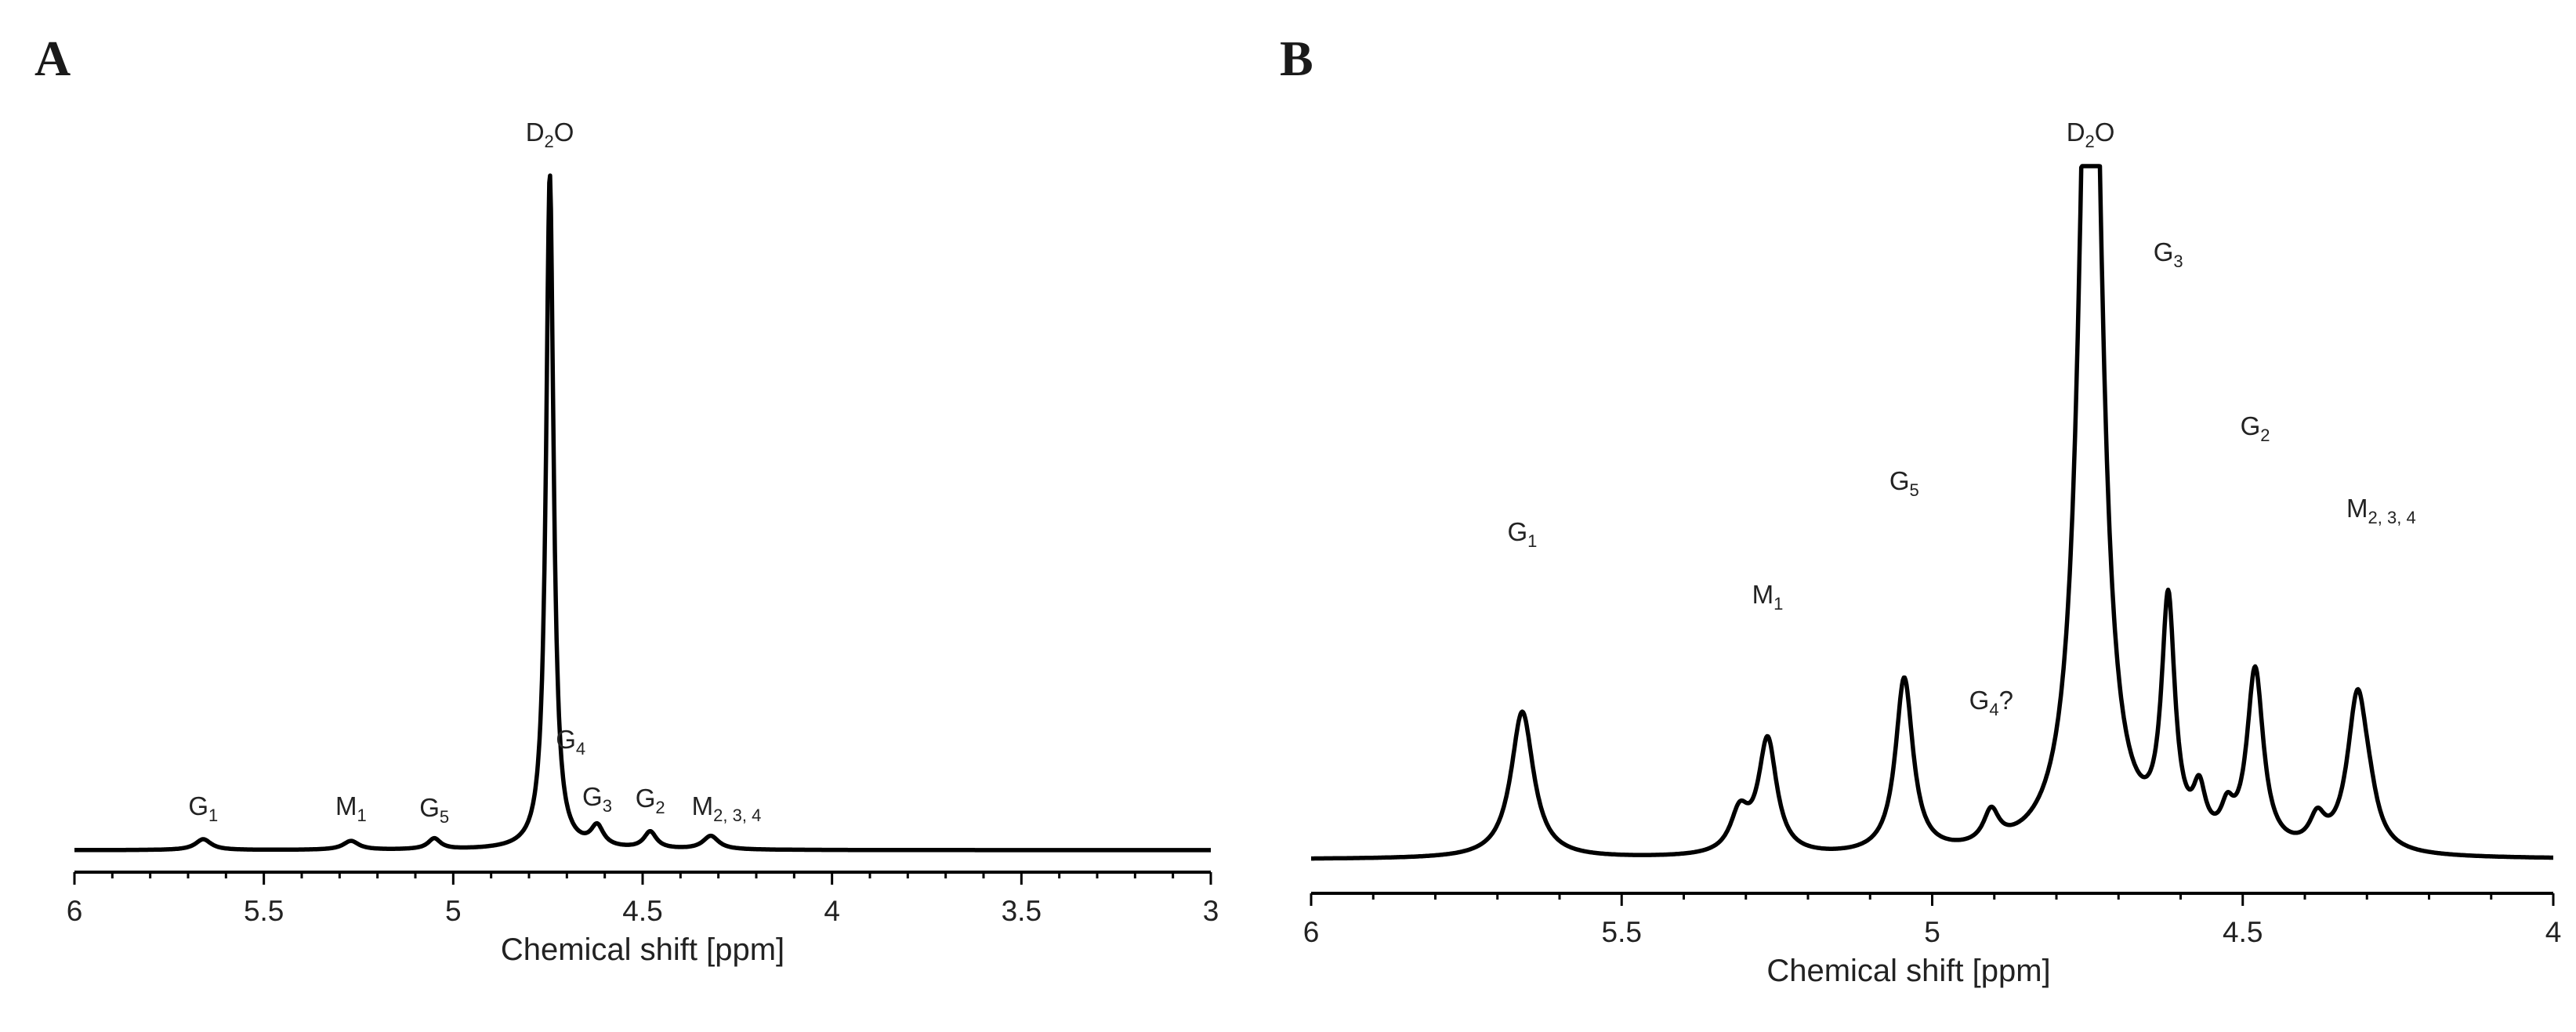 The height and width of the screenshot is (1032, 2576). I want to click on x-tick-label: 3, so click(1211, 911).